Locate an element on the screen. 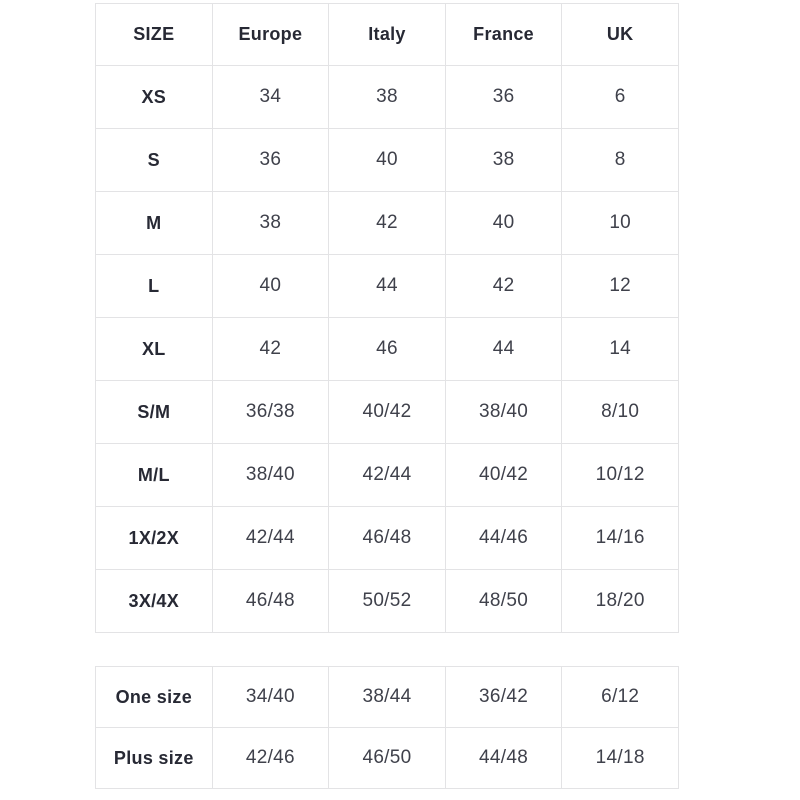 This screenshot has height=800, width=800. header-row: SIZE Europe Italy France UK is located at coordinates (387, 34).